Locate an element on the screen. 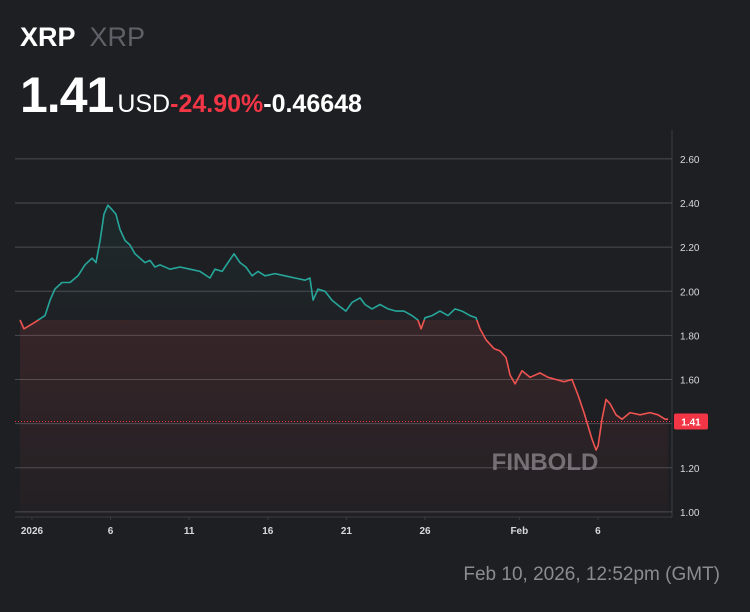 The image size is (750, 612). header-row: XRP XRP is located at coordinates (82, 37).